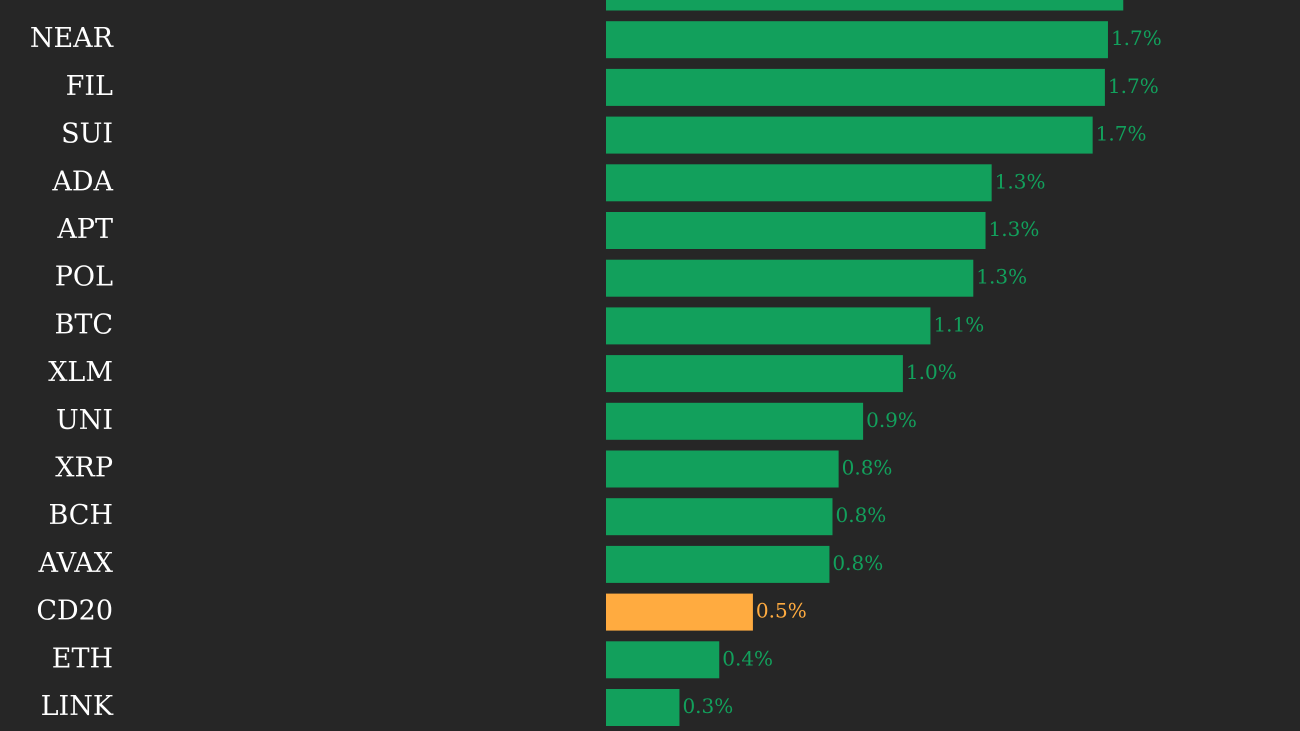  Describe the element at coordinates (87, 134) in the screenshot. I see `category-label: SUI` at that location.